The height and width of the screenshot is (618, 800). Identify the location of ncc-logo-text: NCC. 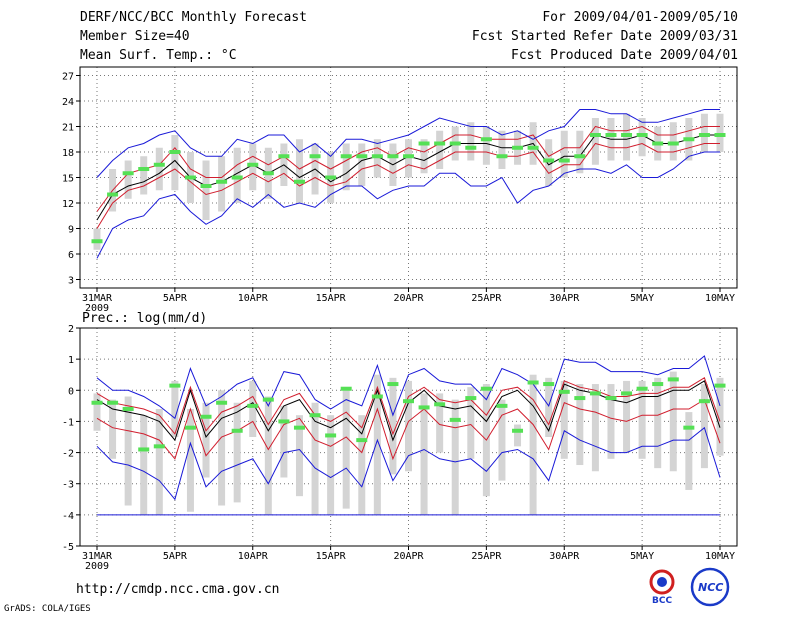
(710, 587).